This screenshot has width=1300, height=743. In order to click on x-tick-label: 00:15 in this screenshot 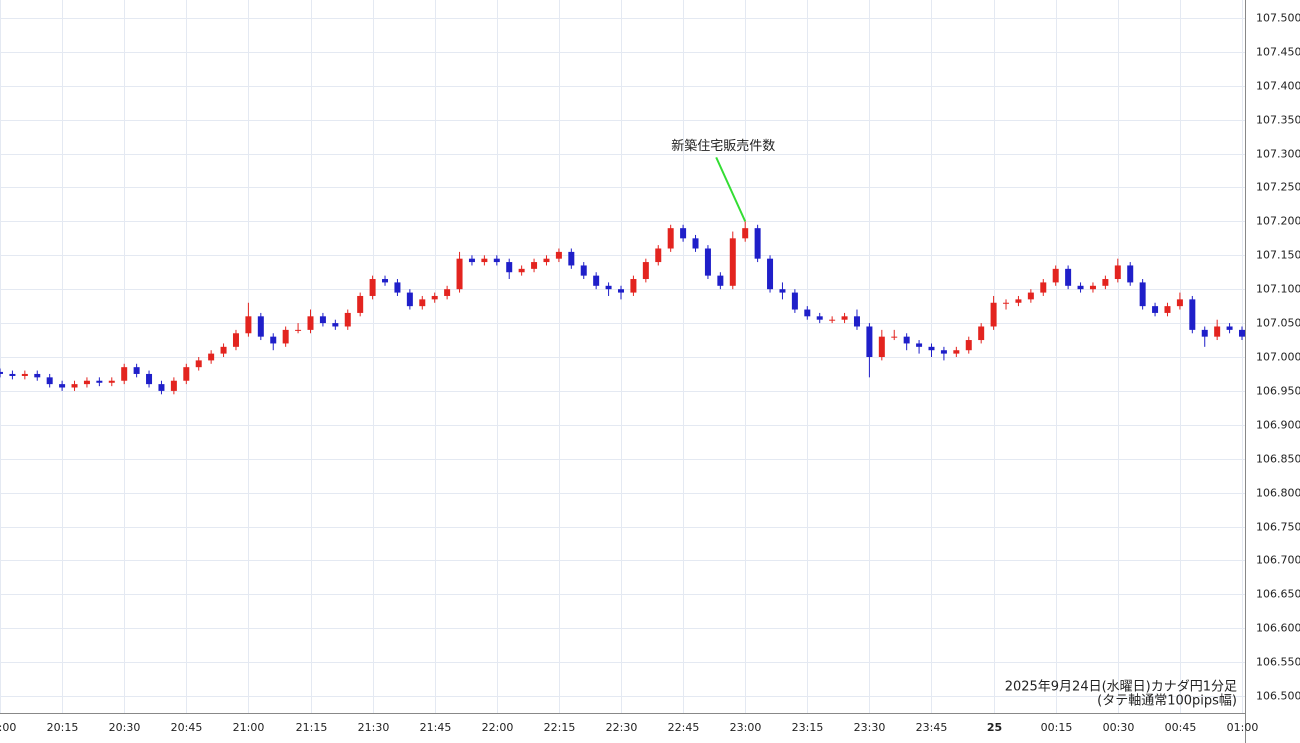, I will do `click(1057, 727)`.